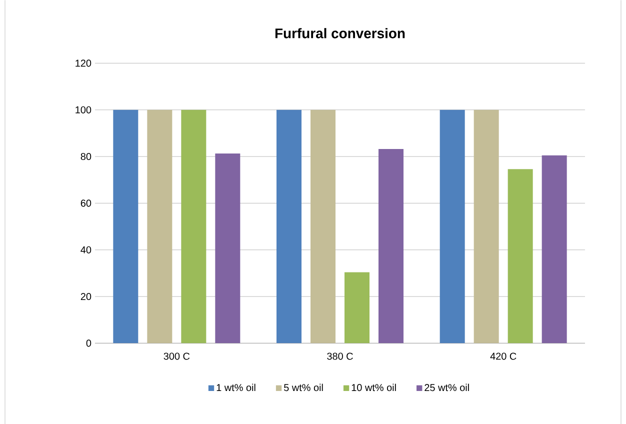 Image resolution: width=626 pixels, height=424 pixels. Describe the element at coordinates (86, 296) in the screenshot. I see `y-tick-label: 20` at that location.